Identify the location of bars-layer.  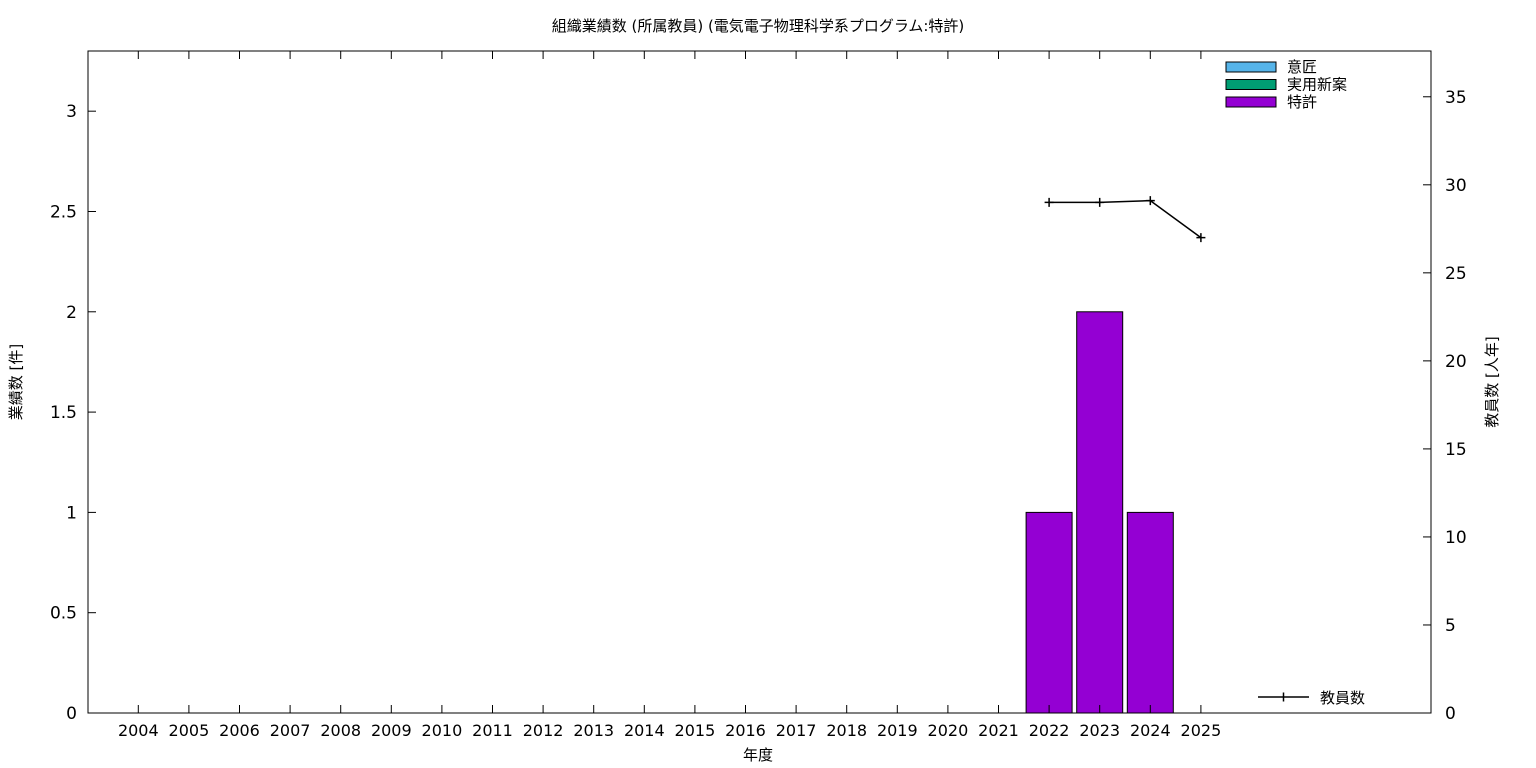
(1099, 512).